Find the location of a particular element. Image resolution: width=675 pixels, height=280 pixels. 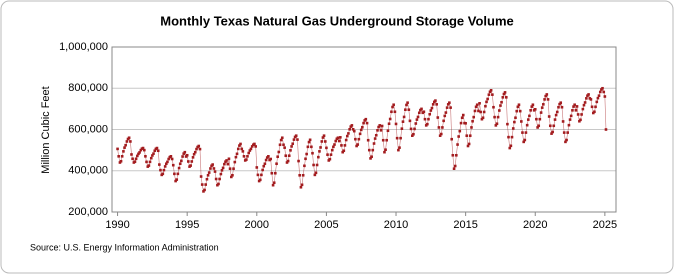

x-tick-label: 2020 is located at coordinates (535, 225).